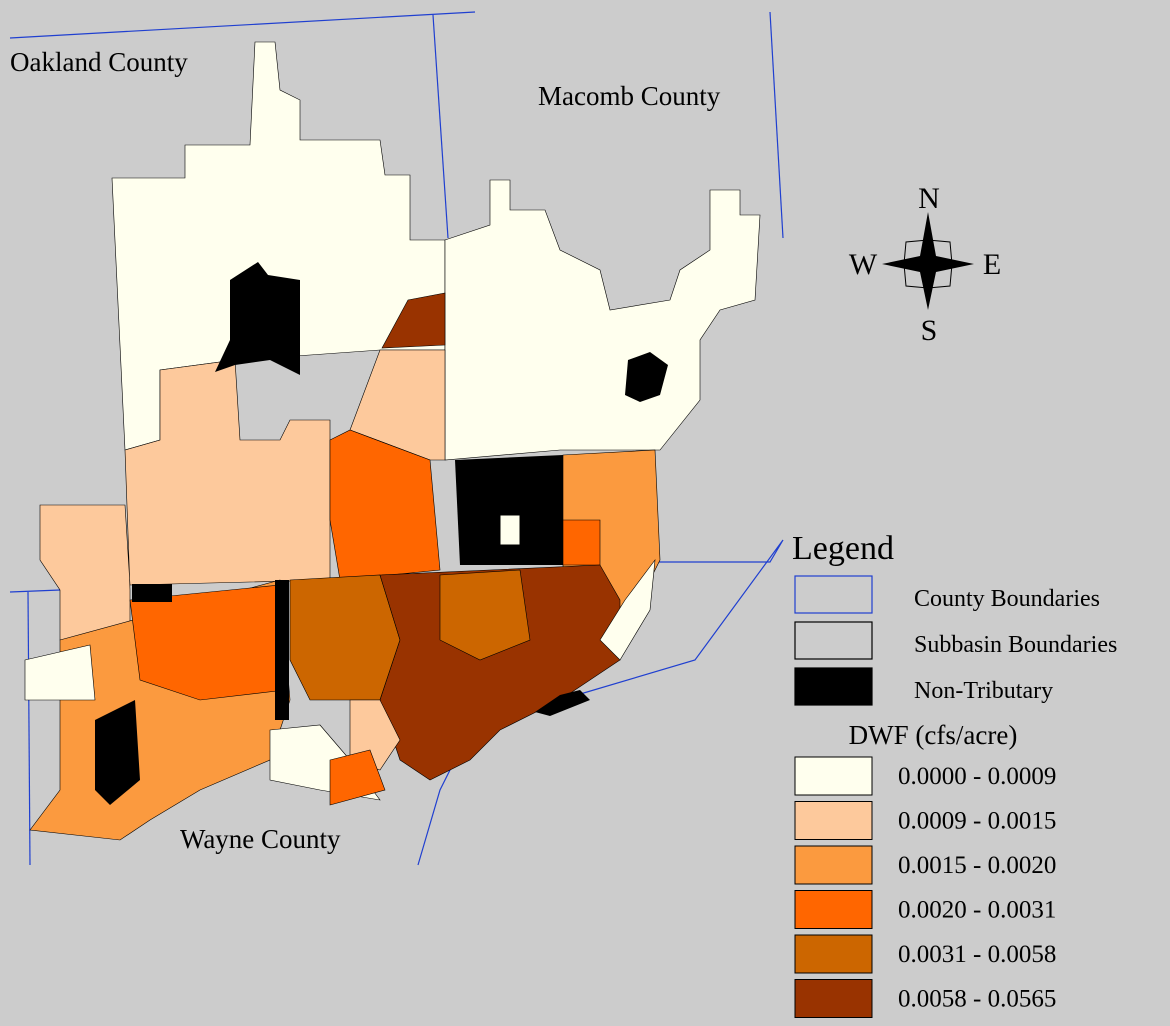 The height and width of the screenshot is (1026, 1170). I want to click on legend-label: Non-Tributary, so click(983, 691).